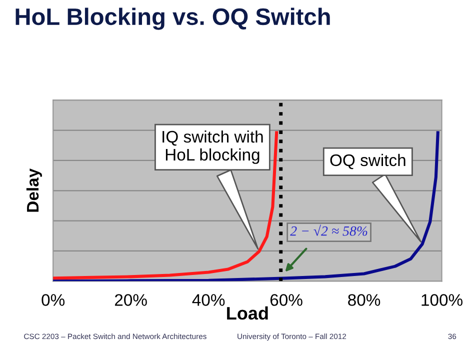 This screenshot has height=355, width=474. I want to click on x-tick-label: 40%, so click(208, 300).